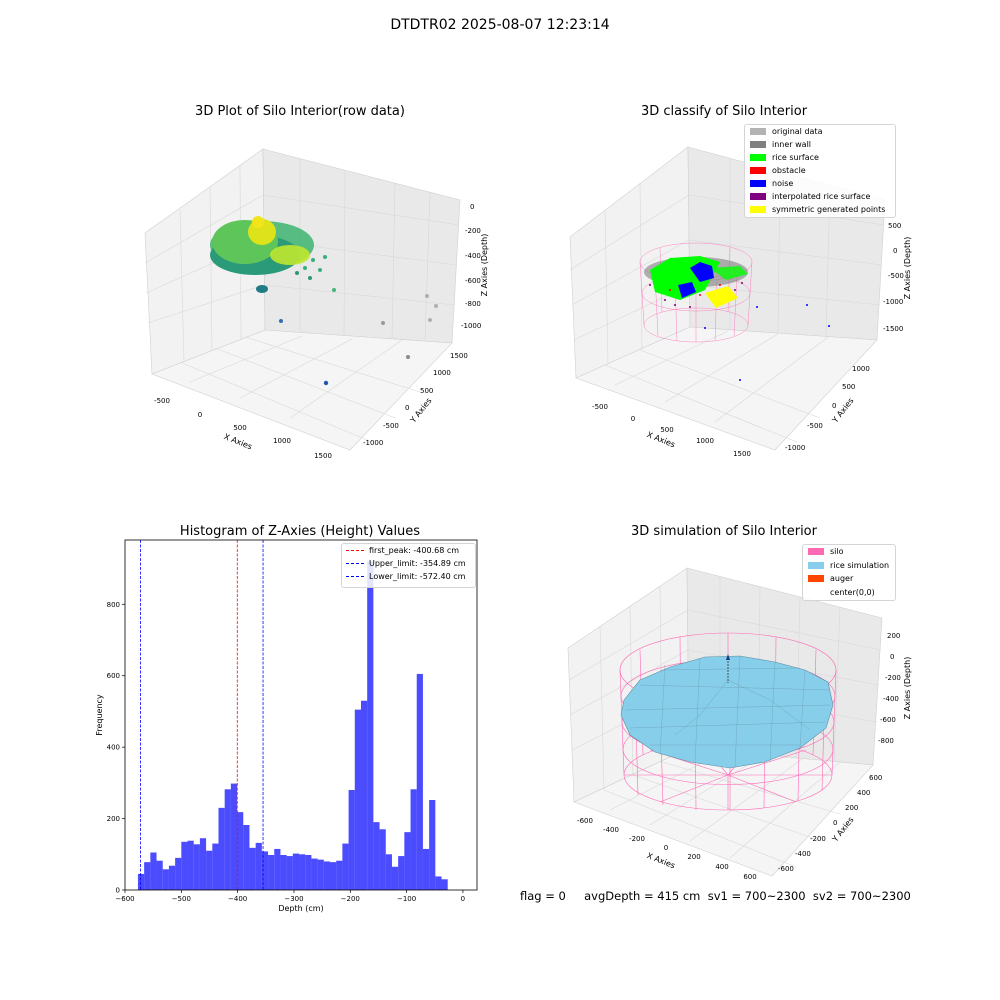  What do you see at coordinates (886, 741) in the screenshot?
I see `simulation-ztick: -800` at bounding box center [886, 741].